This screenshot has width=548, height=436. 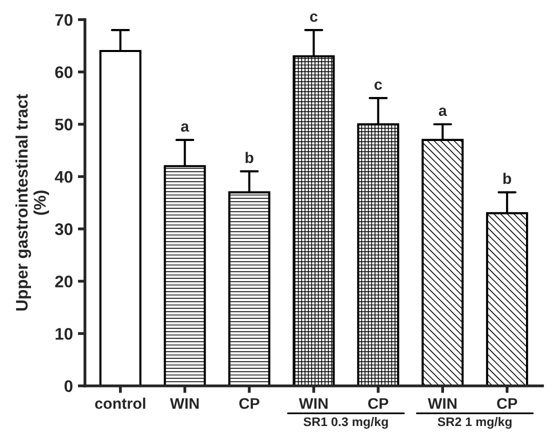 I want to click on y-tick-label: 10, so click(x=64, y=334).